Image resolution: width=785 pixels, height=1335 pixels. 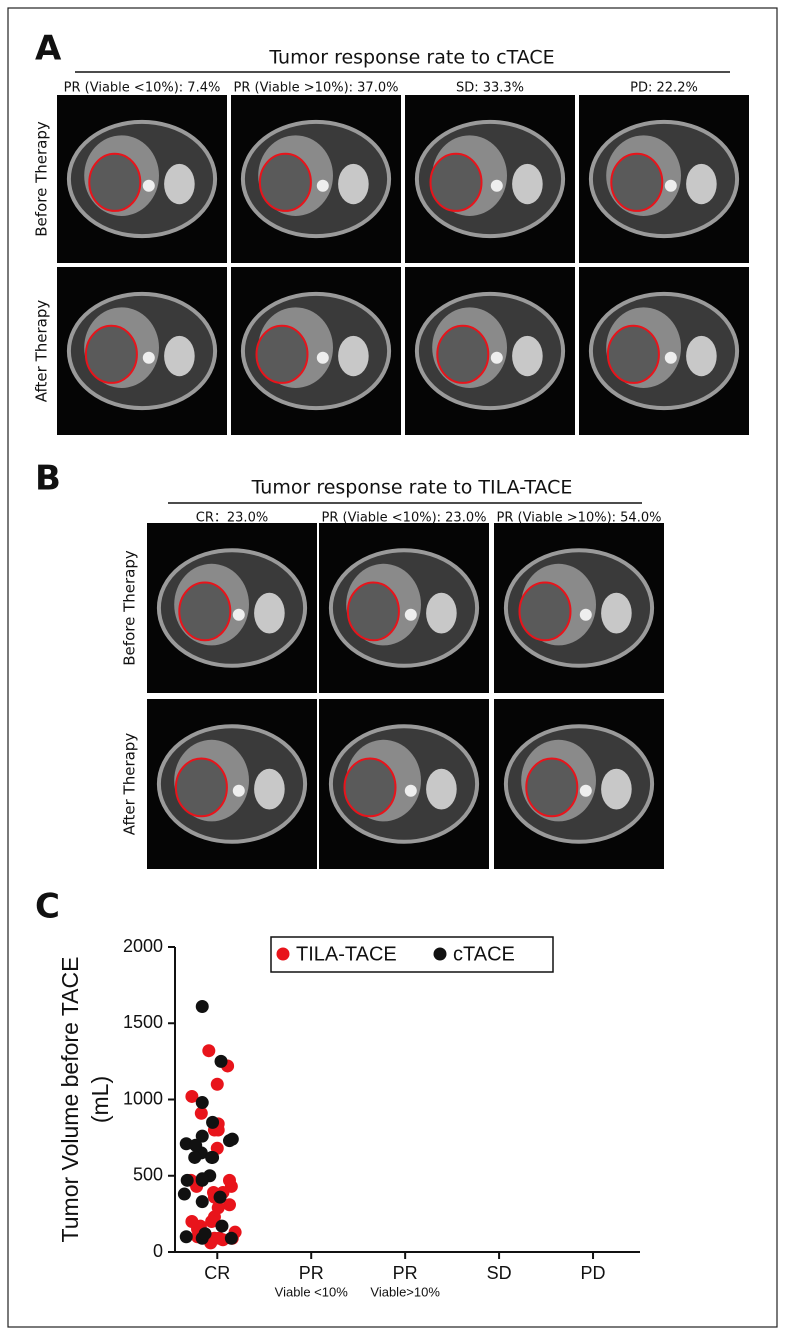 What do you see at coordinates (579, 518) in the screenshot?
I see `column-header: PR (Viable >10%): 54.0%` at bounding box center [579, 518].